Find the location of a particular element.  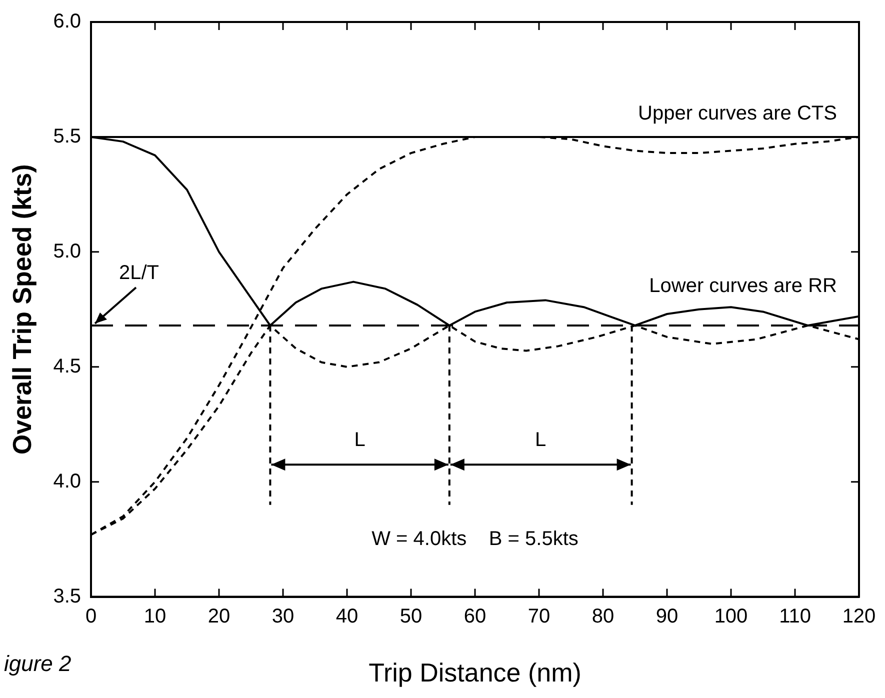

text: igure 2 is located at coordinates (38, 663).